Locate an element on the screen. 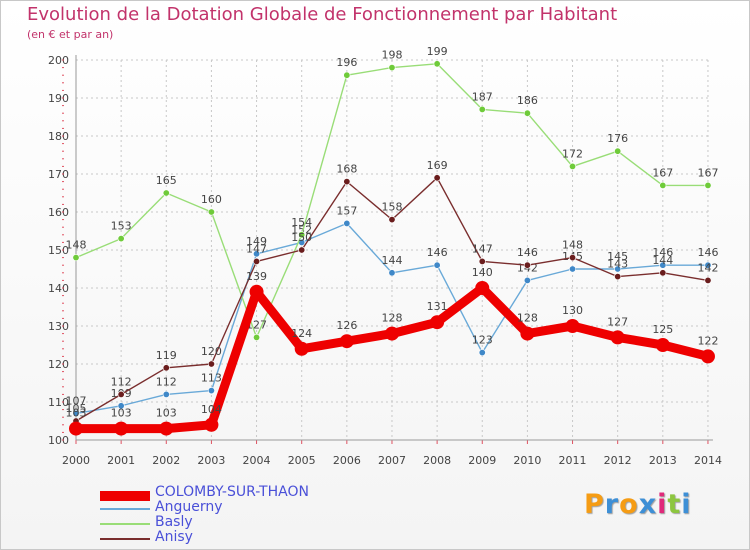 The width and height of the screenshot is (750, 550). logo-letter: t is located at coordinates (674, 504).